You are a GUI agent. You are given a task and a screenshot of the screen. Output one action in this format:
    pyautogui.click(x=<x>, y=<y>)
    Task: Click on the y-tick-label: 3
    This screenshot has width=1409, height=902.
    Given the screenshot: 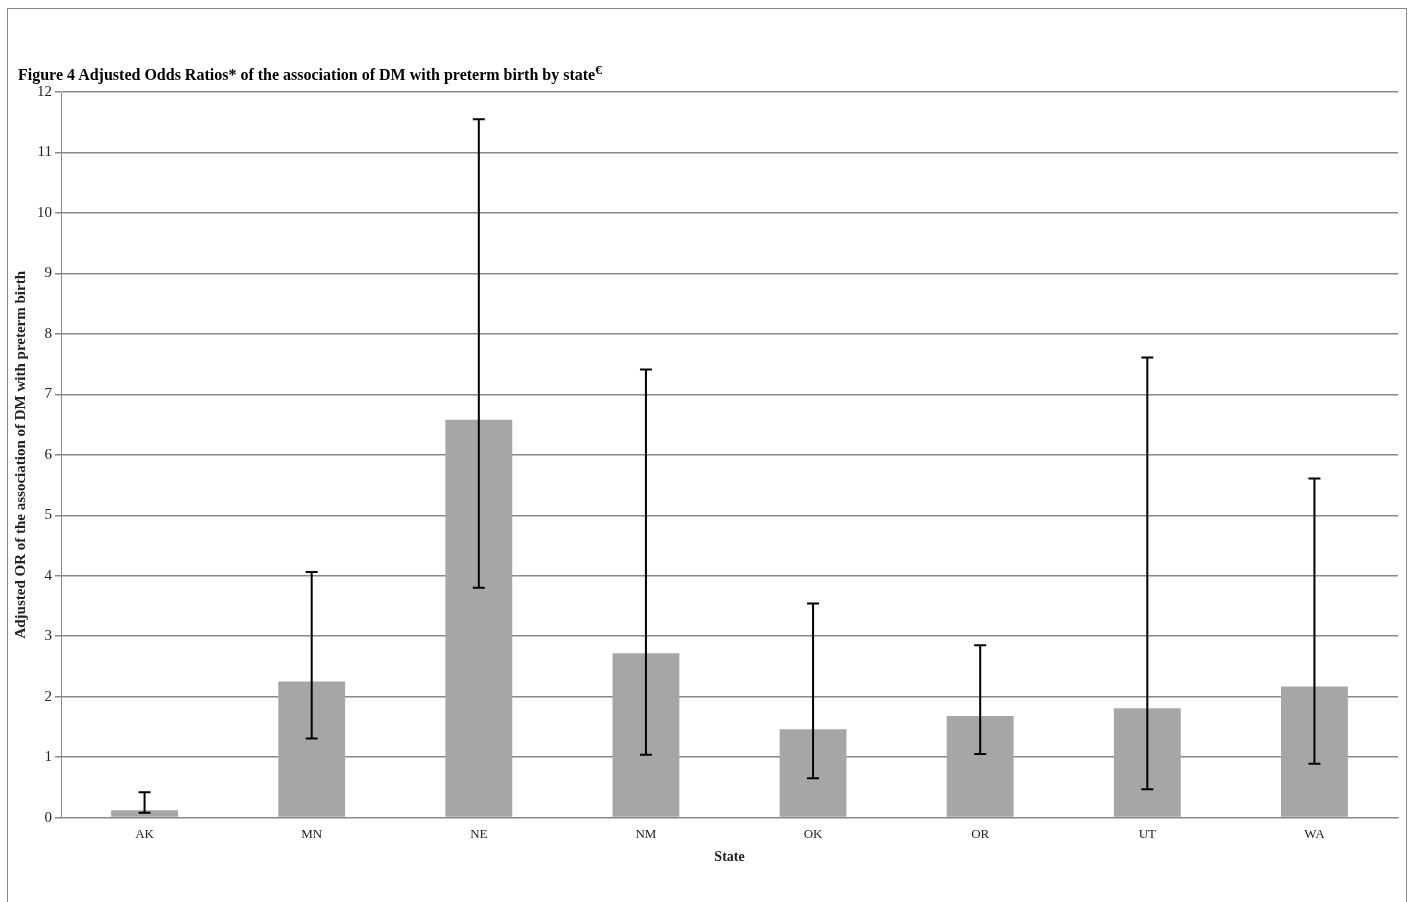 What is the action you would take?
    pyautogui.click(x=48, y=635)
    